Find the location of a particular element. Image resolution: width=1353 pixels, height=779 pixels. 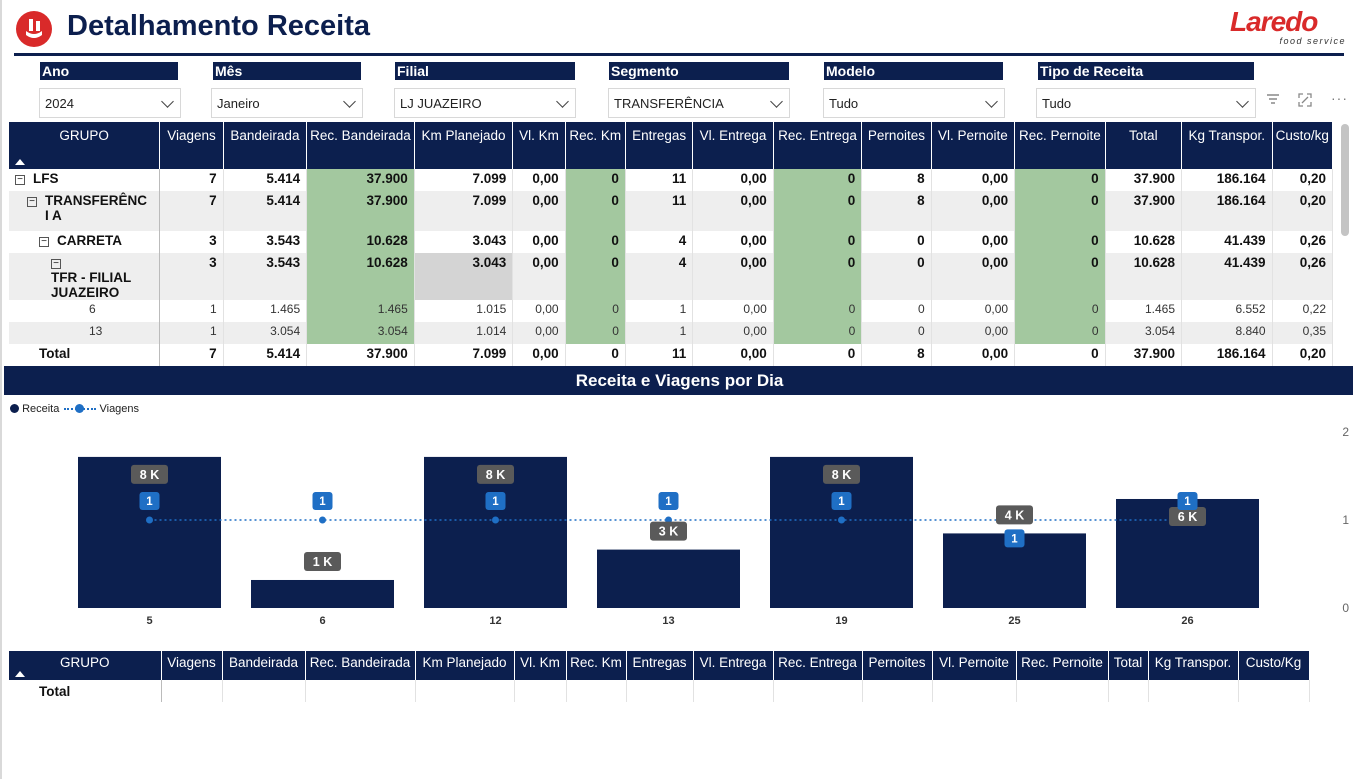

col-header-rec-bandeirada: Rec. Bandeirada is located at coordinates (360, 145).